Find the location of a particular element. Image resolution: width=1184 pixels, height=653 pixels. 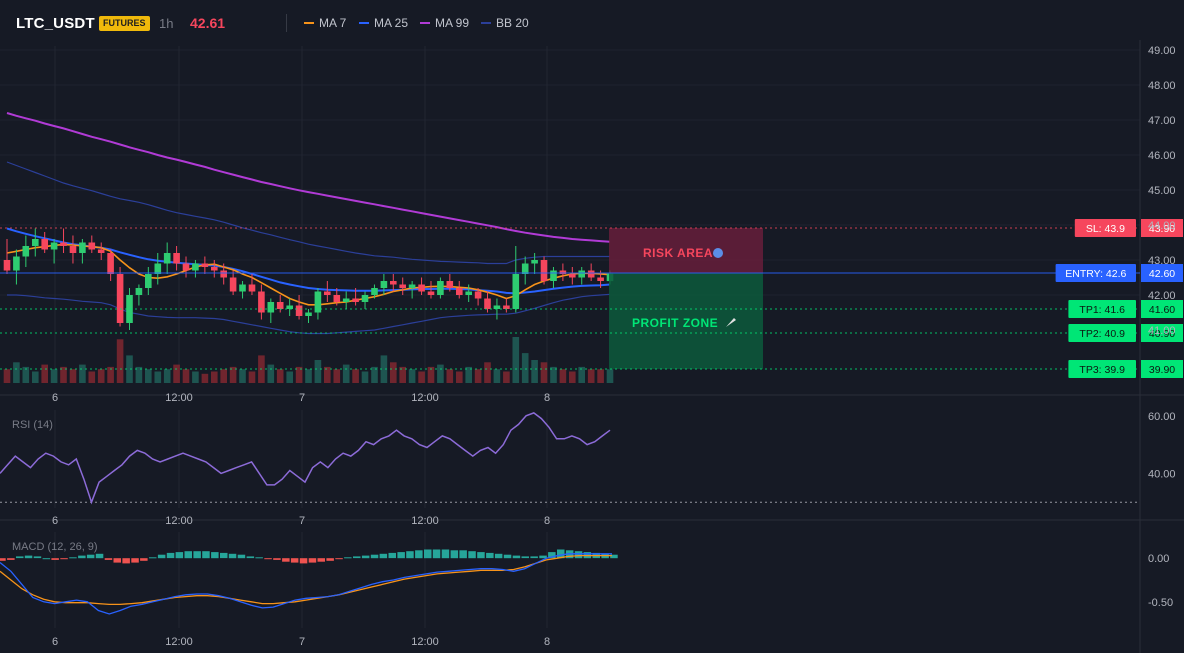

tp2-chip is located at coordinates (1102, 333).